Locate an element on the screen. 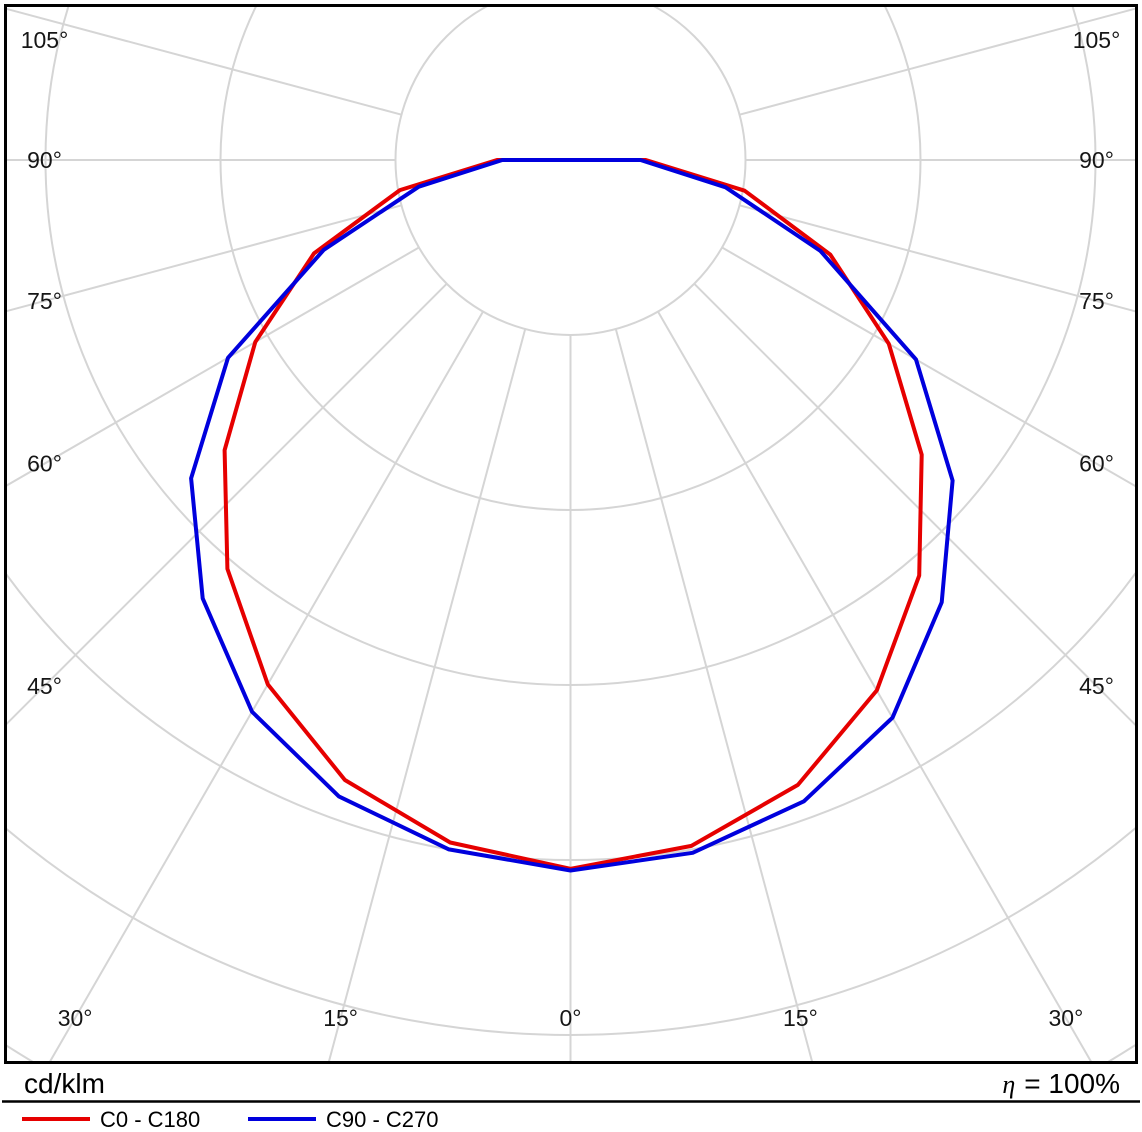 This screenshot has height=1132, width=1142. unit-label: cd/klm is located at coordinates (64, 1083).